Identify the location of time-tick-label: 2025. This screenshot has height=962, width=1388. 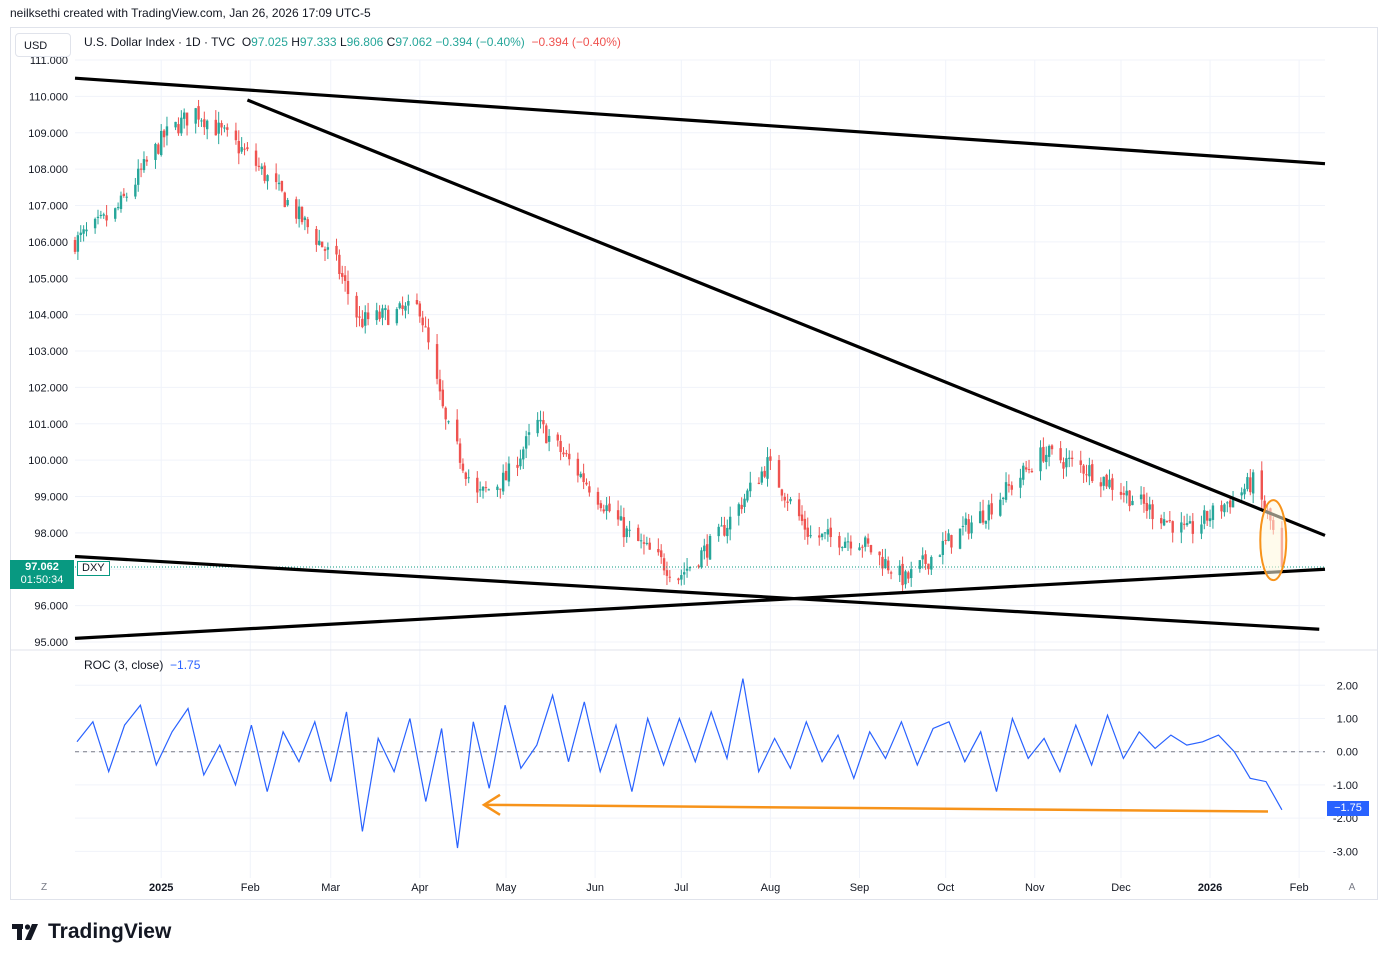
(161, 888).